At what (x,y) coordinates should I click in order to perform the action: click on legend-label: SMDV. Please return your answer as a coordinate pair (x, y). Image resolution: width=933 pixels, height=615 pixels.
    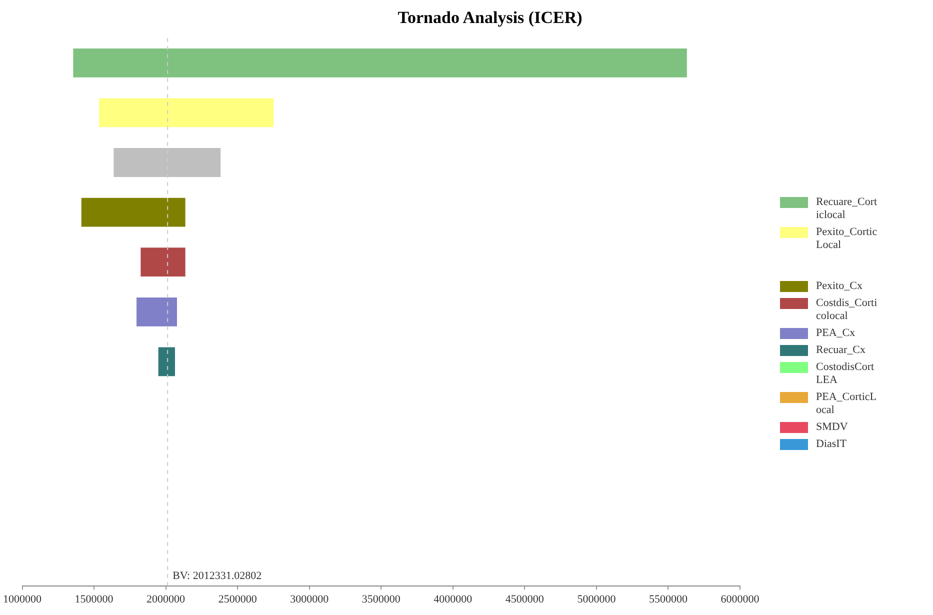
    Looking at the image, I should click on (832, 427).